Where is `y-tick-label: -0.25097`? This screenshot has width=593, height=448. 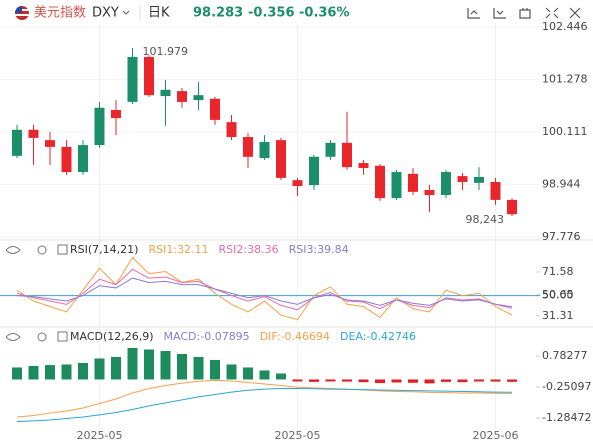 y-tick-label: -0.25097 is located at coordinates (566, 386).